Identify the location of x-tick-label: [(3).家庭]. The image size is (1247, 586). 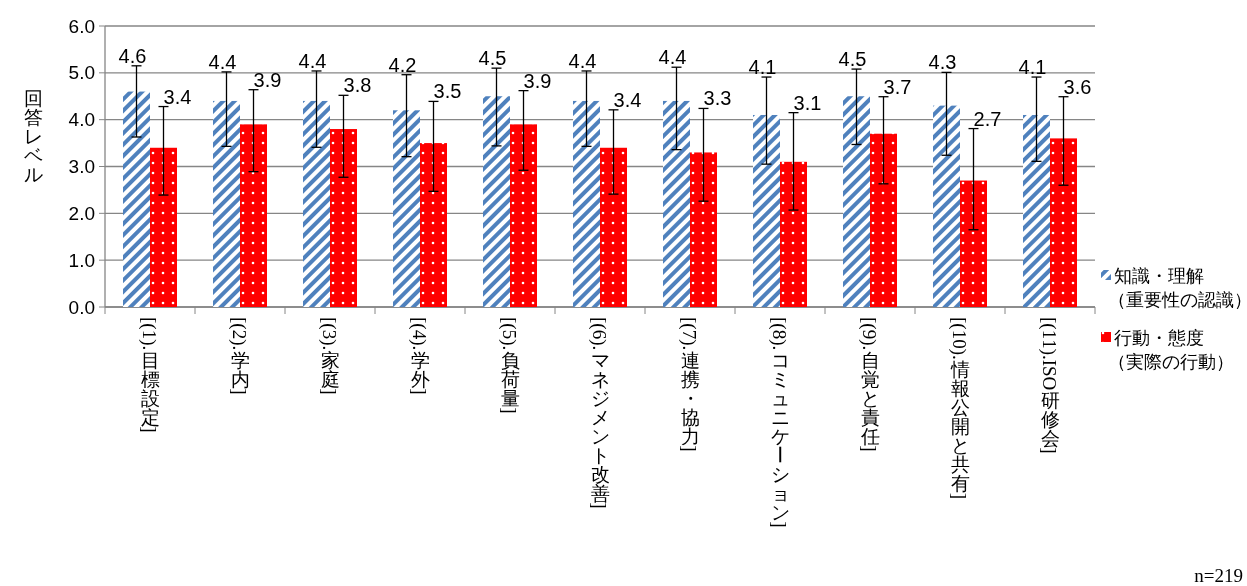
(329, 356).